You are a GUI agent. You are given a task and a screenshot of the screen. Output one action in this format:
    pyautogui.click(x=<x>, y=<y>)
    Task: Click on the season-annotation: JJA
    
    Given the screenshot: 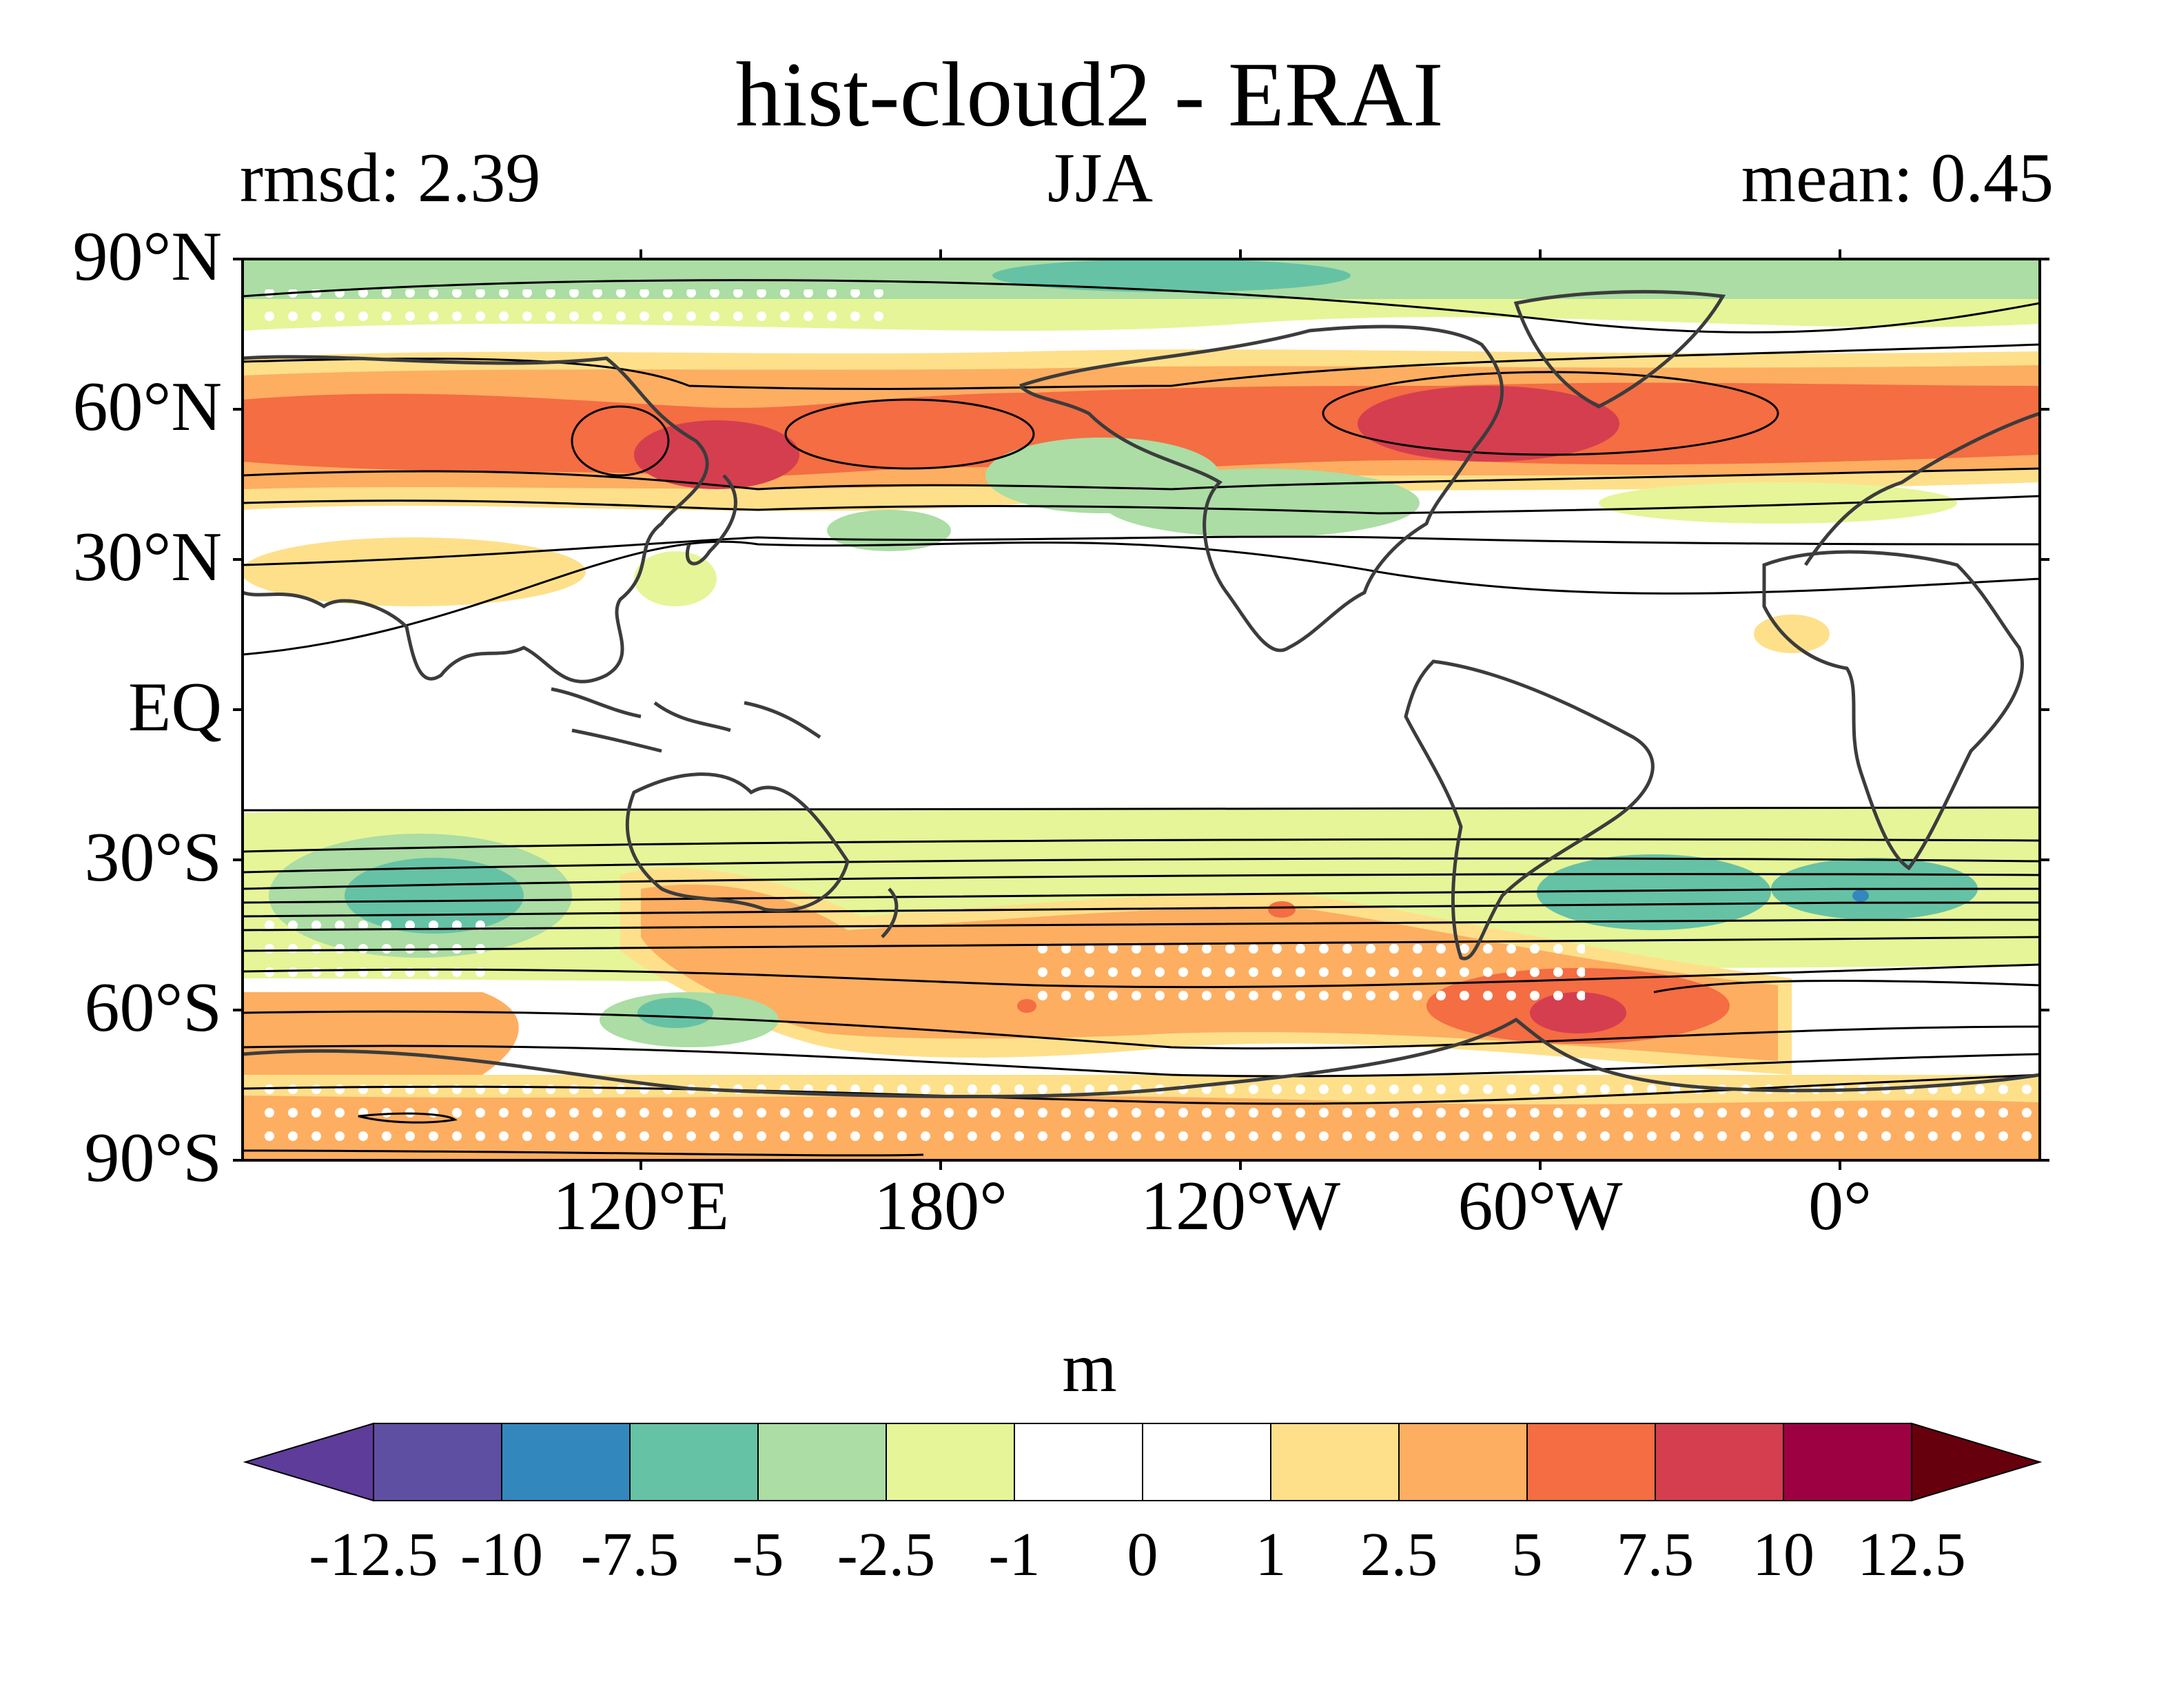 What is the action you would take?
    pyautogui.click(x=1100, y=178)
    